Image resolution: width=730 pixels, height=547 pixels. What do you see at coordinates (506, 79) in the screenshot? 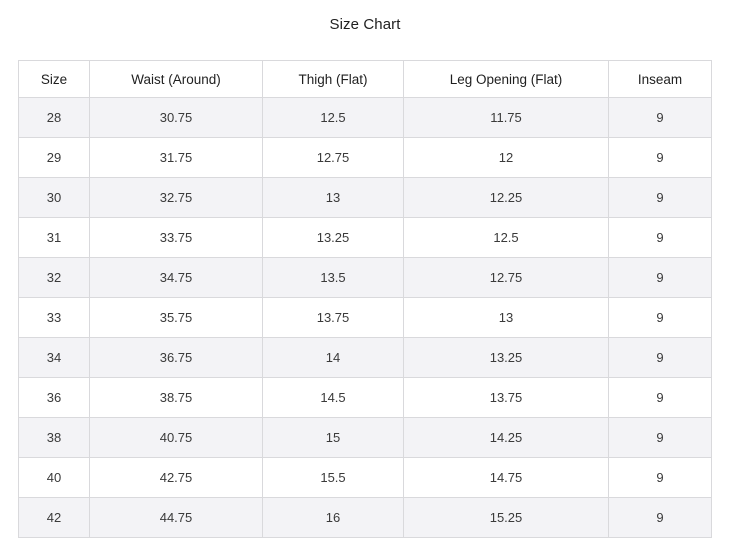
I see `header-leg-opening: Leg Opening (Flat)` at bounding box center [506, 79].